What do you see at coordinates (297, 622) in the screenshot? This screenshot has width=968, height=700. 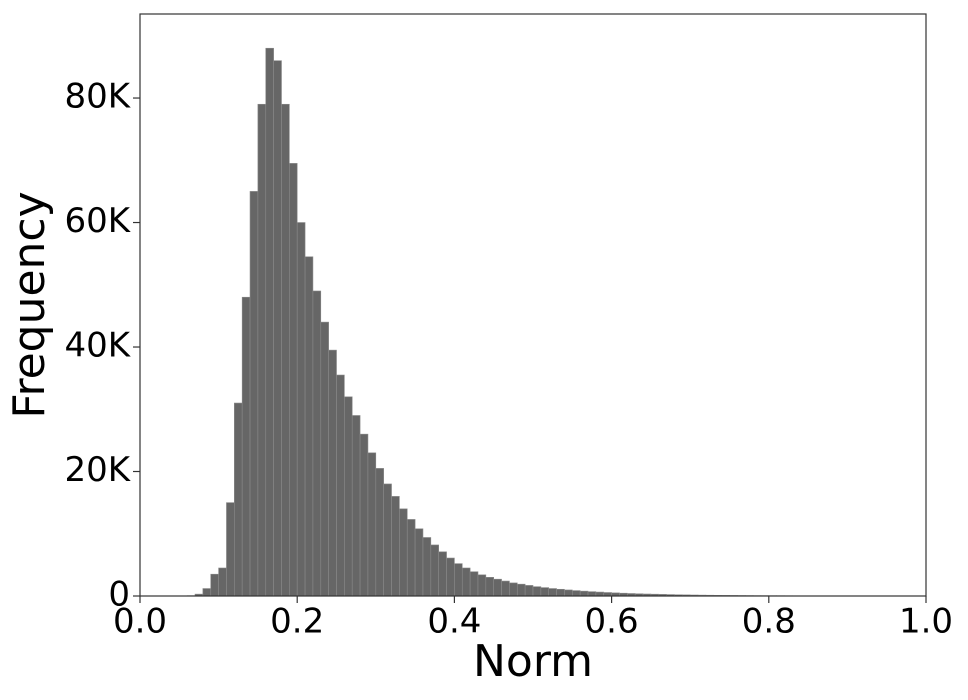 I see `x-tick-label: 0.2` at bounding box center [297, 622].